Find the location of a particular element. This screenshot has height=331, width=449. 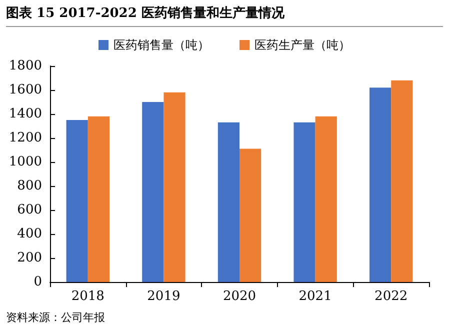

x-tick-label: 2018 is located at coordinates (87, 296).